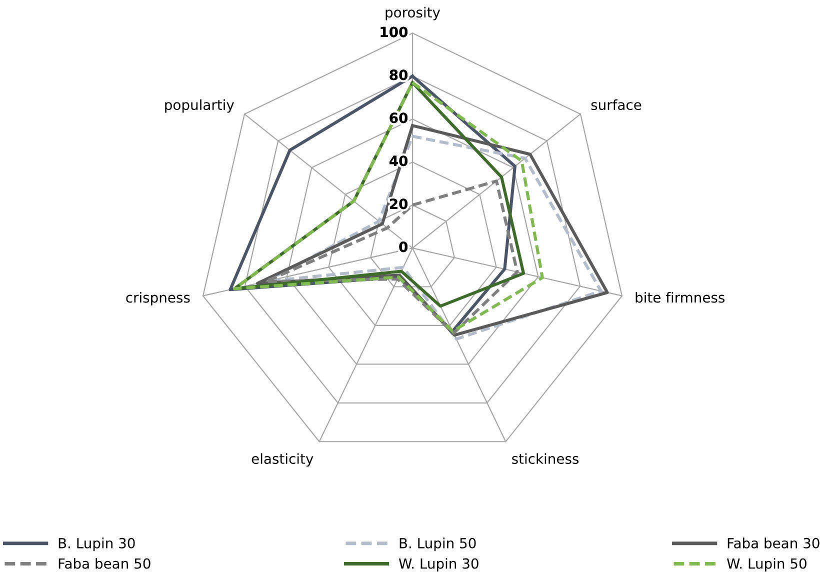  Describe the element at coordinates (438, 565) in the screenshot. I see `legend-label: W. Lupin 30` at that location.